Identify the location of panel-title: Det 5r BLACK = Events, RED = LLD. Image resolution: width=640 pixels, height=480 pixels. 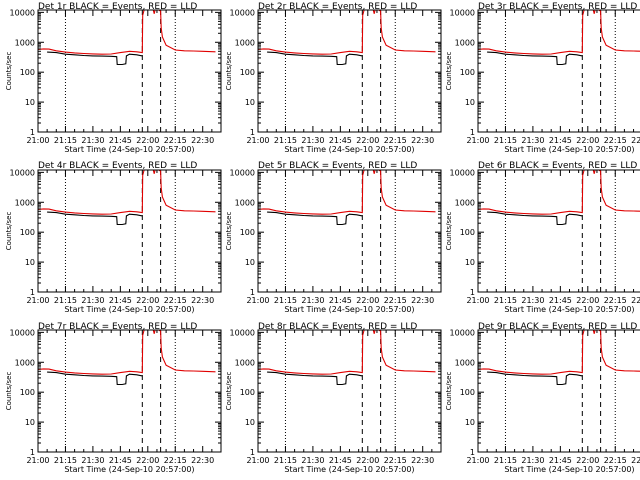
(337, 166).